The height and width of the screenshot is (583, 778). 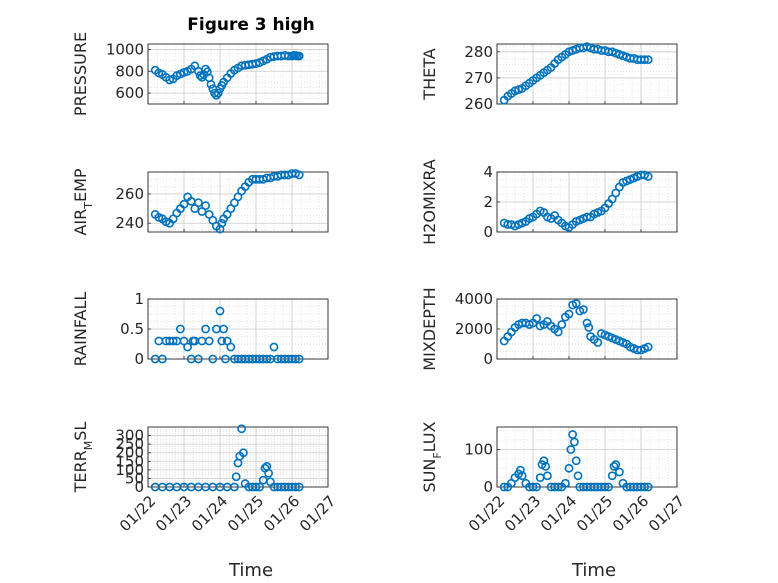 I want to click on y-tick-label: 300, so click(x=129, y=436).